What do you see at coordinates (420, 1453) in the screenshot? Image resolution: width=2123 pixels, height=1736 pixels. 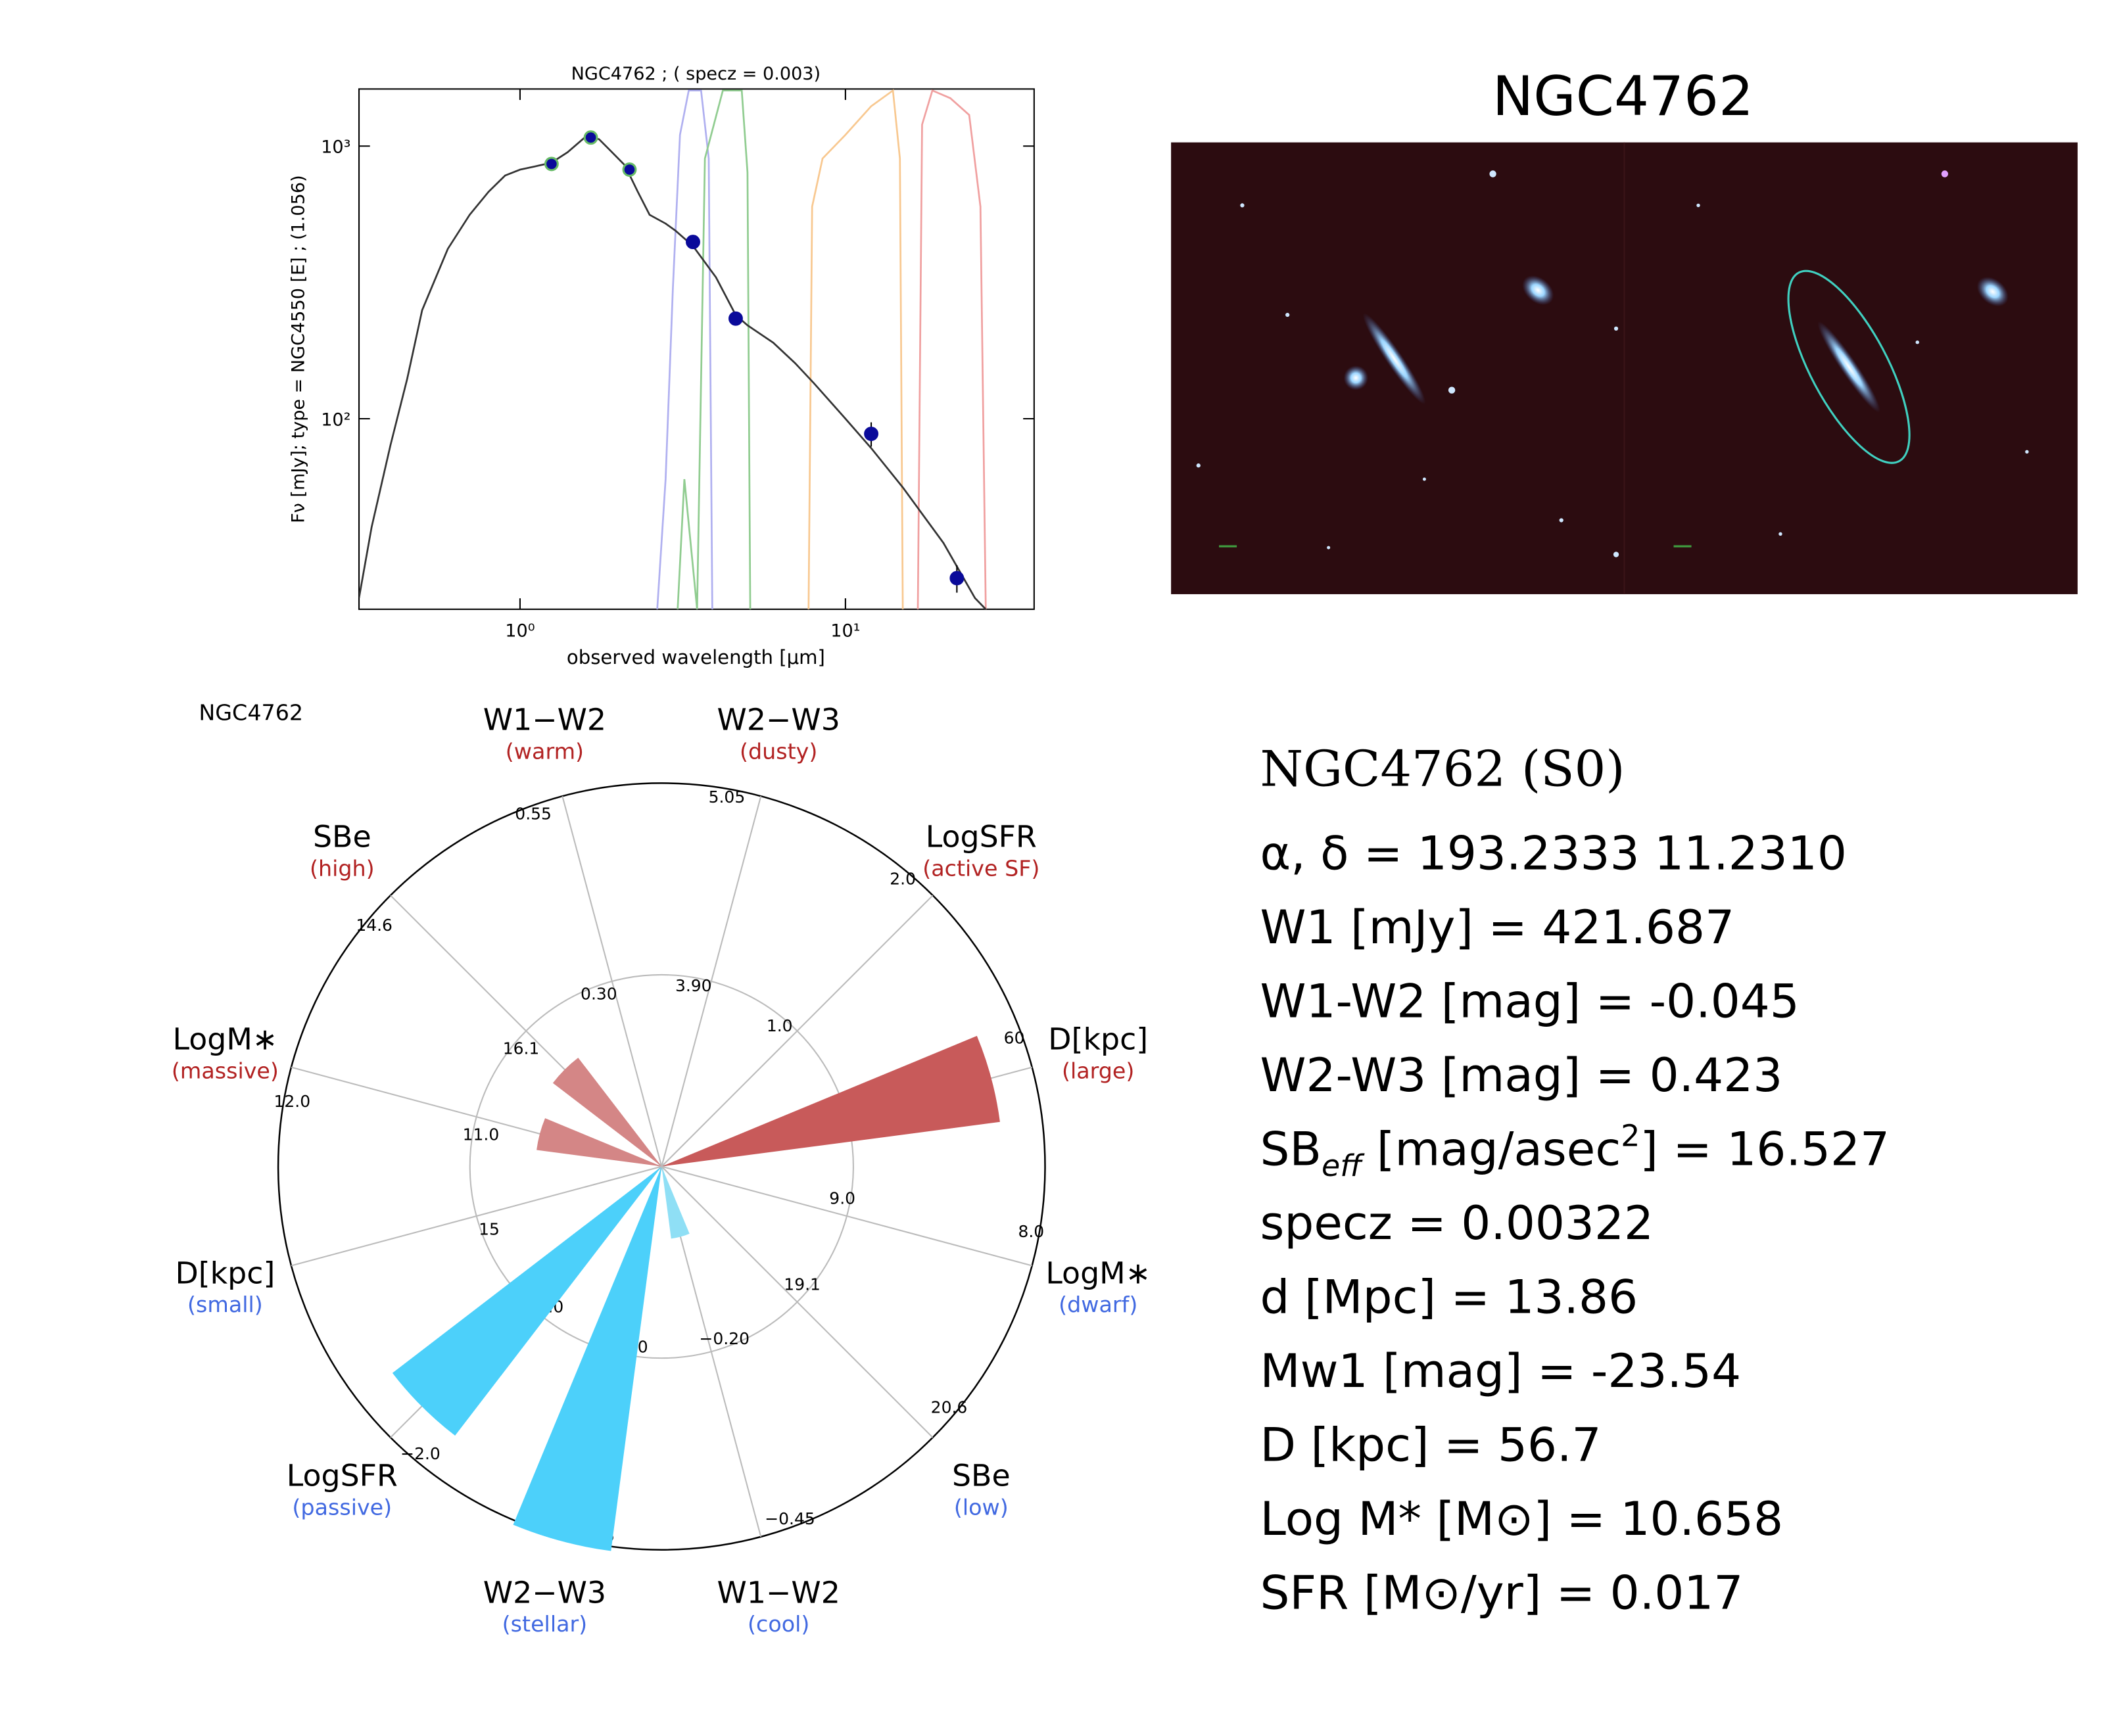 I see `tick-label: −2.0` at bounding box center [420, 1453].